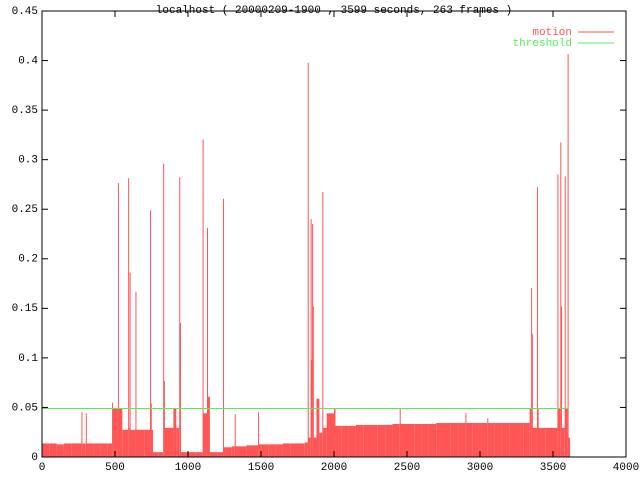  I want to click on x-tick-label: 1500, so click(261, 468).